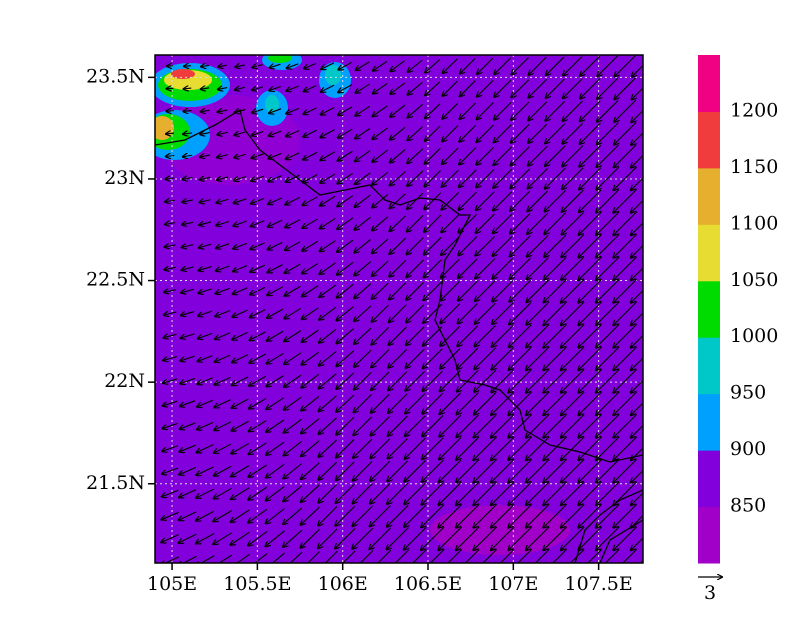  I want to click on colorbar-label: 850, so click(748, 506).